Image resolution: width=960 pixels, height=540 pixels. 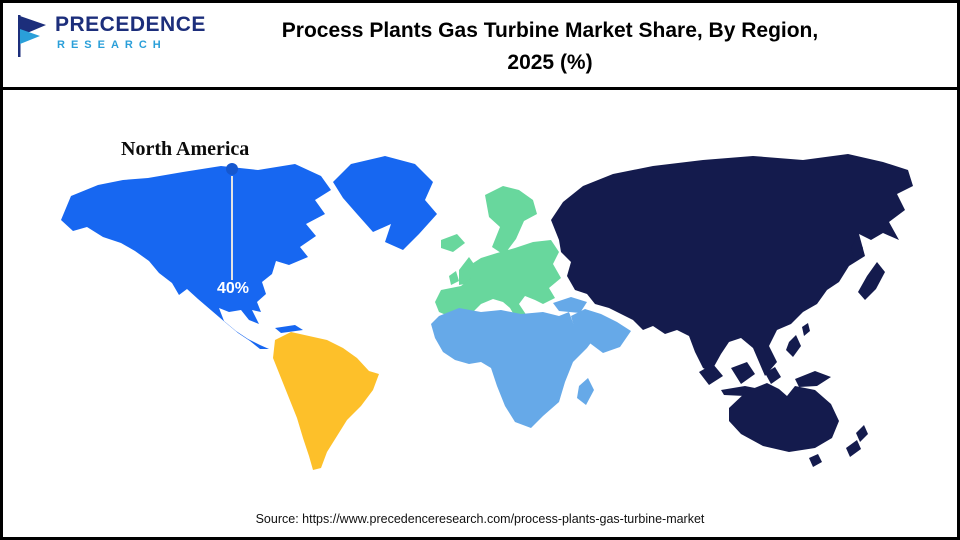 I want to click on region-sulawesi, so click(x=773, y=375).